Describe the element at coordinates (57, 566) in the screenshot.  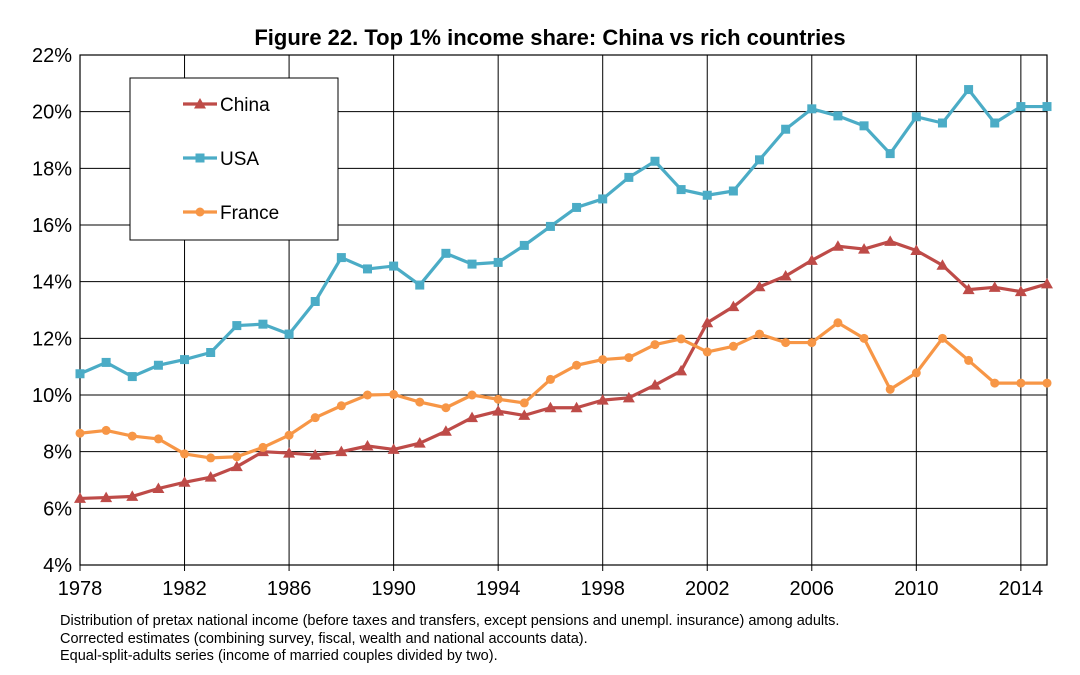
I see `y-tick-label: 4%` at that location.